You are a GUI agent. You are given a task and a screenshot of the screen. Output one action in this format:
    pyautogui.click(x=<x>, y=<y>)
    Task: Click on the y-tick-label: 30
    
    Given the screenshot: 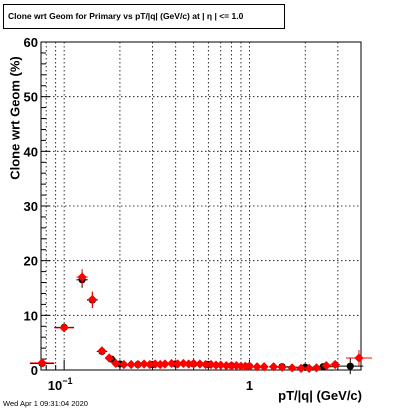 What is the action you would take?
    pyautogui.click(x=31, y=206)
    